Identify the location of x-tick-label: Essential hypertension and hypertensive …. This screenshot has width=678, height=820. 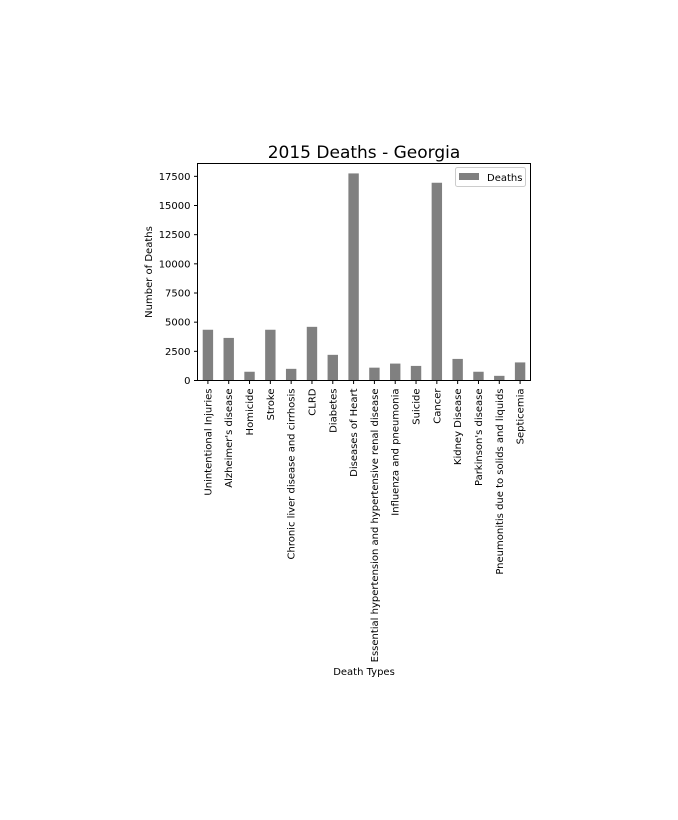
(375, 526).